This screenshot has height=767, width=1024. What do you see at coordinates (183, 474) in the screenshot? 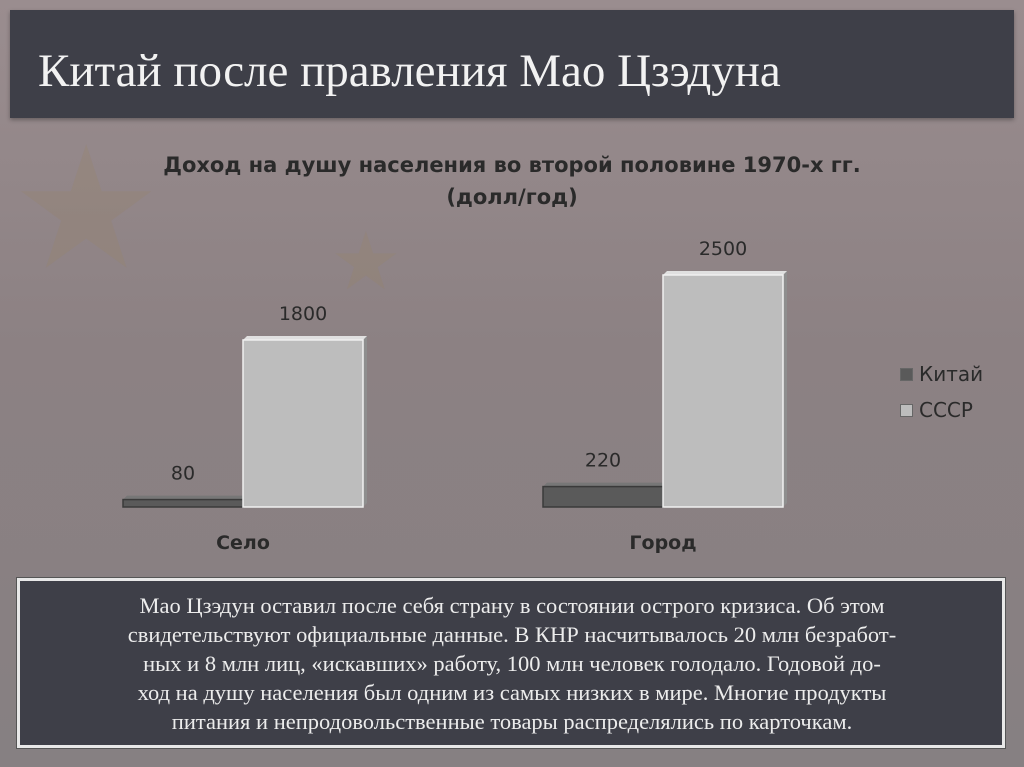
I see `data-label: 80` at bounding box center [183, 474].